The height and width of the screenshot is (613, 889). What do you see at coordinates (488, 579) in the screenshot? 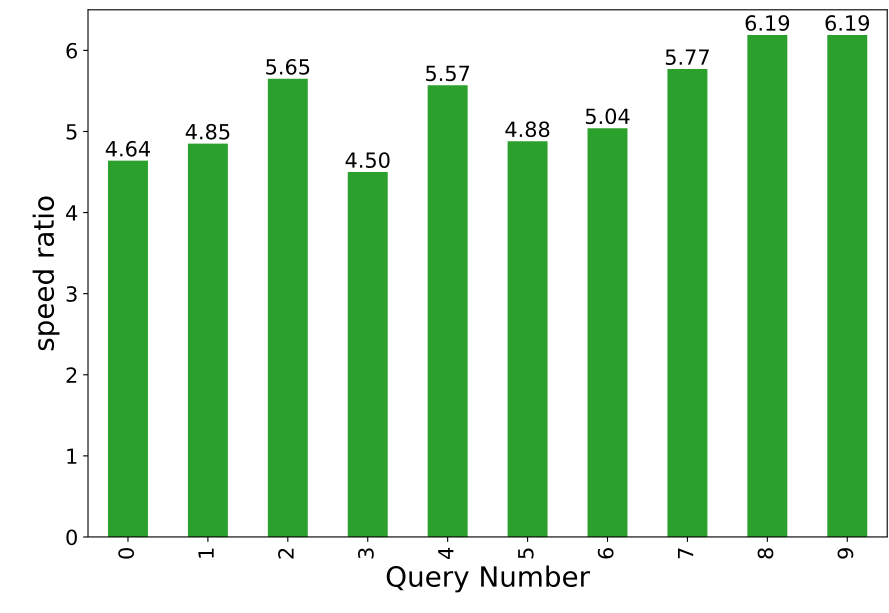
I see `x-axis-title: Query Number` at bounding box center [488, 579].